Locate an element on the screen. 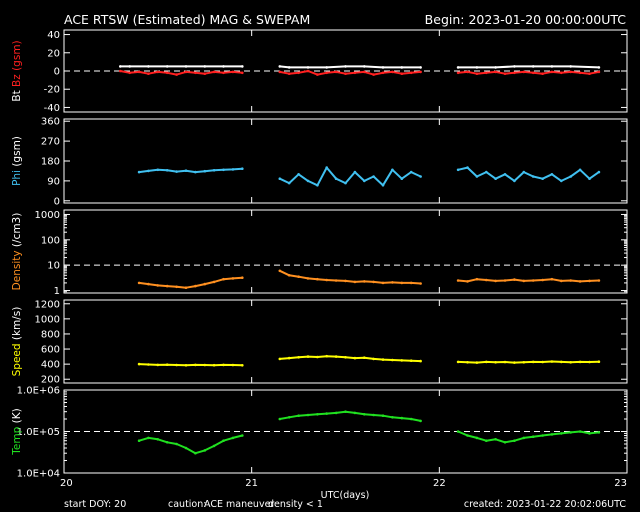 This screenshot has height=512, width=640. y-tick-label: 180 is located at coordinates (50, 162).